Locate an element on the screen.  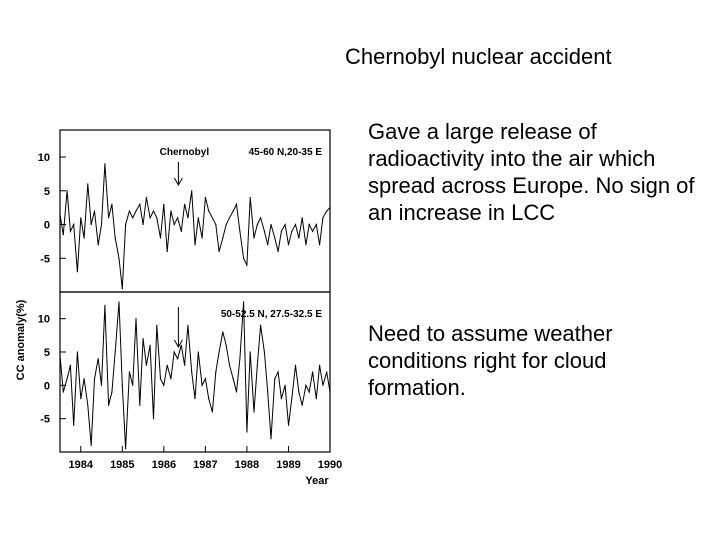
series-line is located at coordinates (195, 375).